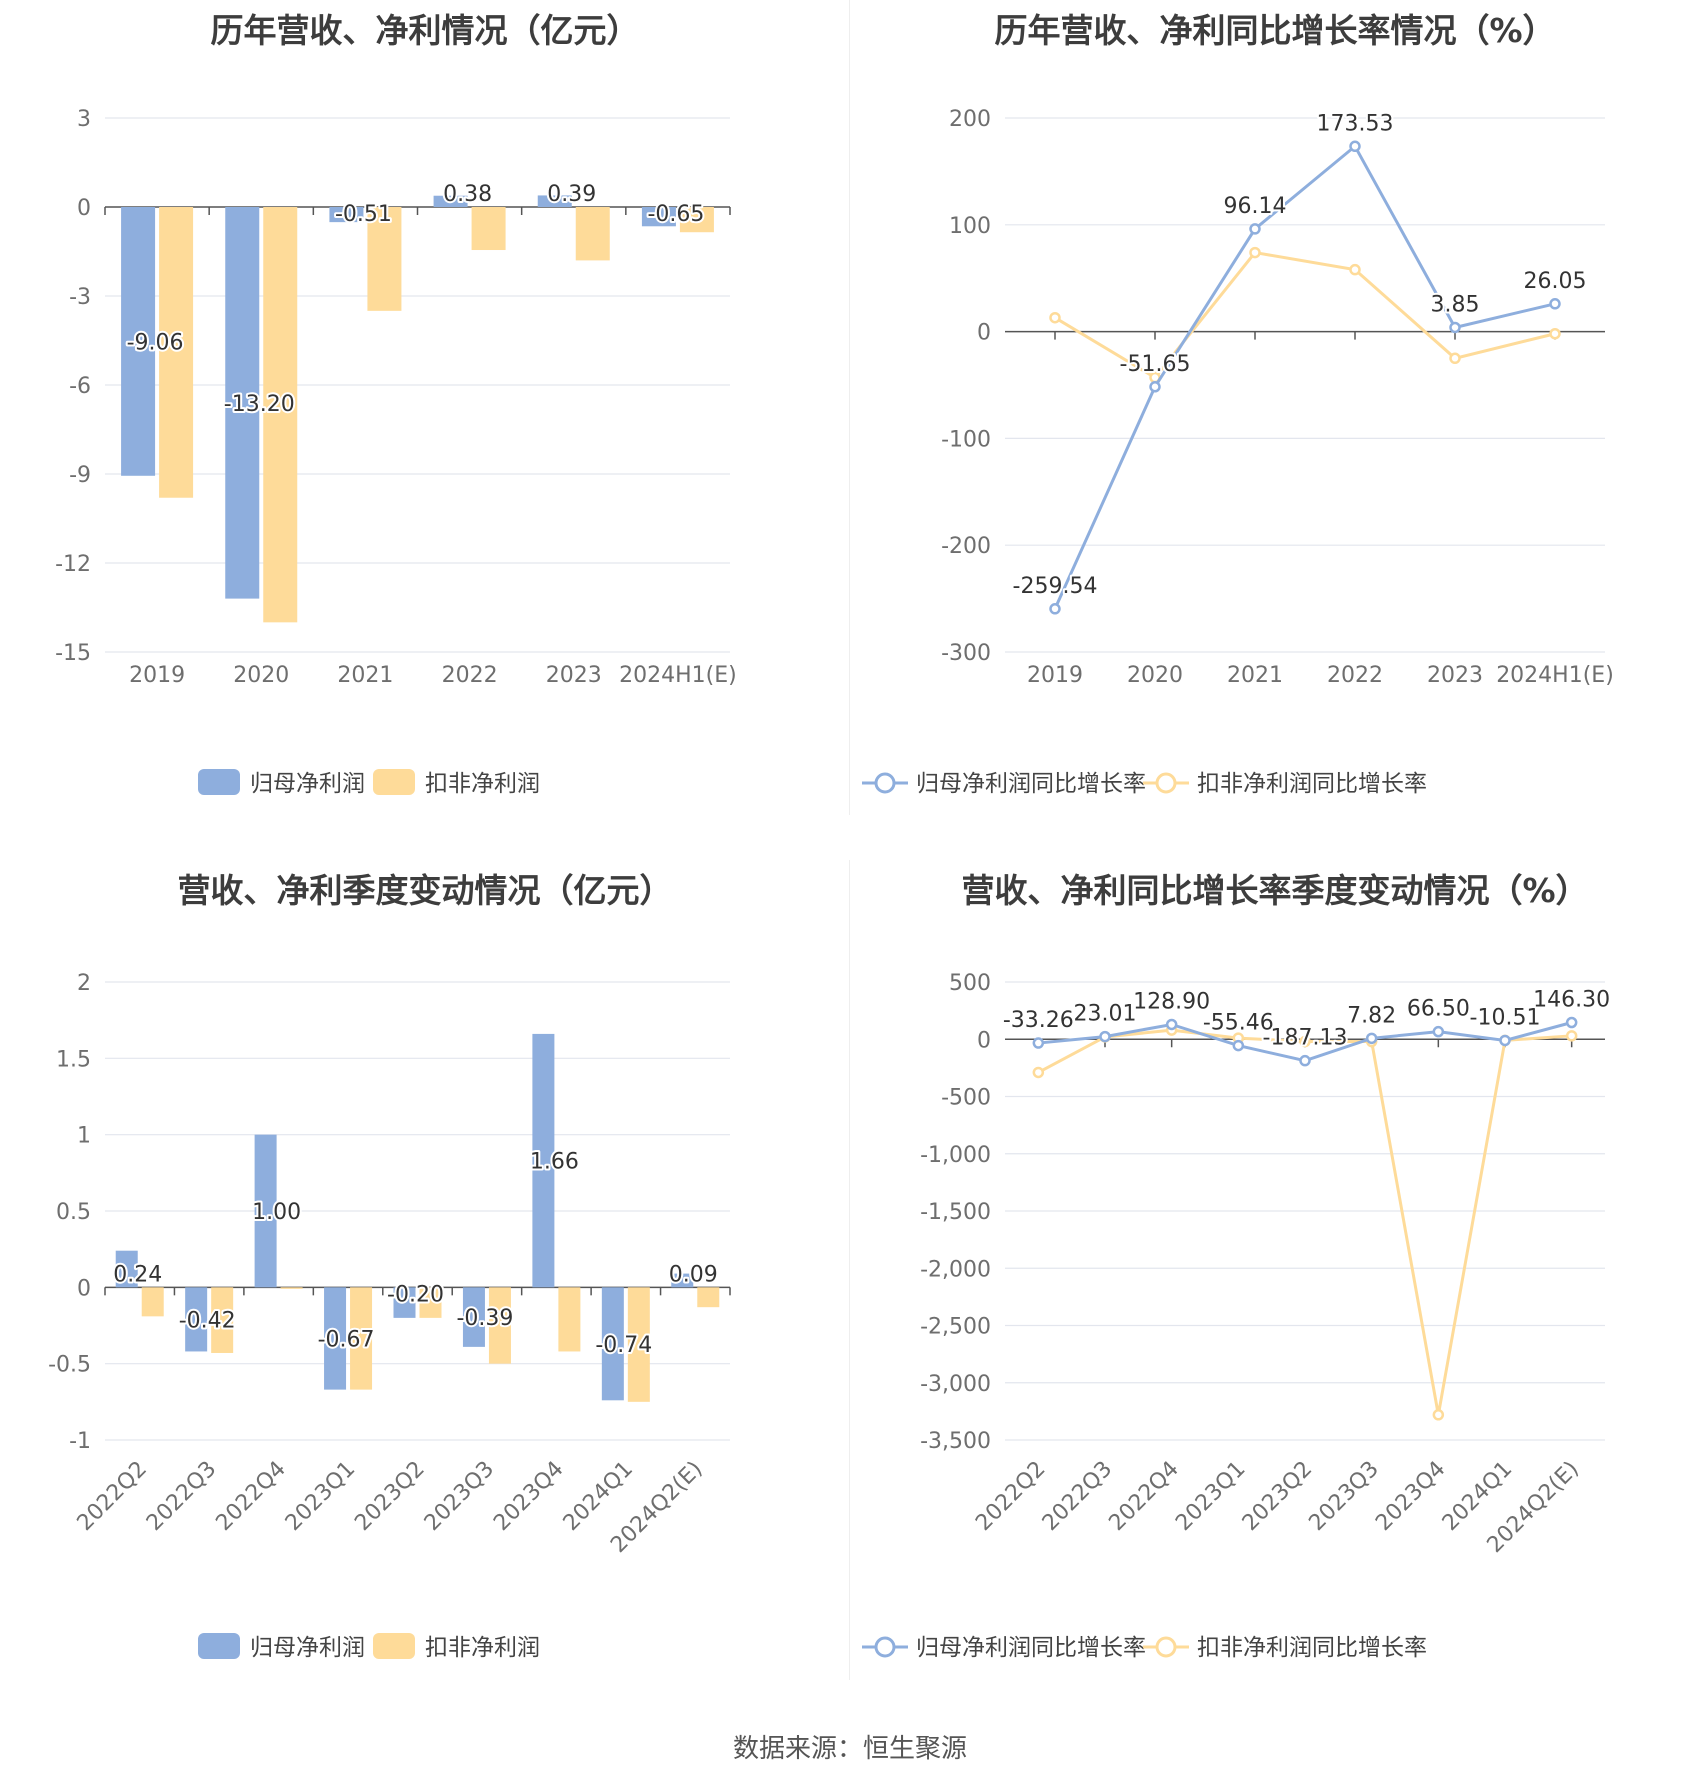  I want to click on data-label: -0.39, so click(484, 1318).